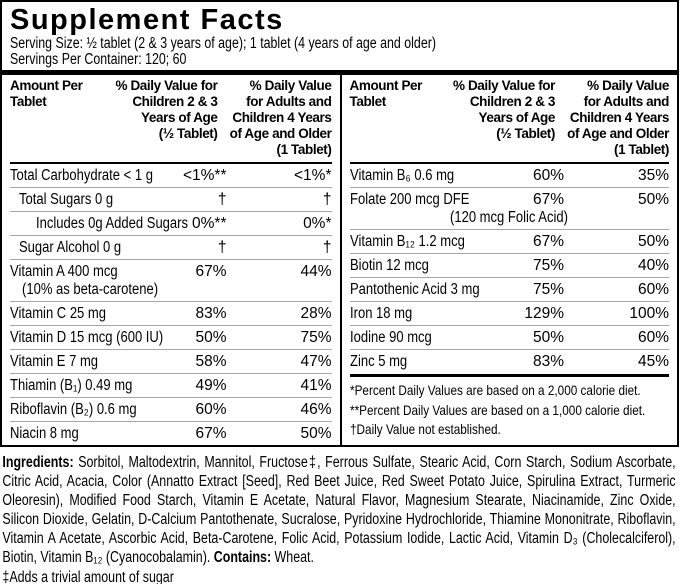 The width and height of the screenshot is (679, 584). What do you see at coordinates (508, 217) in the screenshot?
I see `nutrient-subtext: (120 mcg Folic Acid)` at bounding box center [508, 217].